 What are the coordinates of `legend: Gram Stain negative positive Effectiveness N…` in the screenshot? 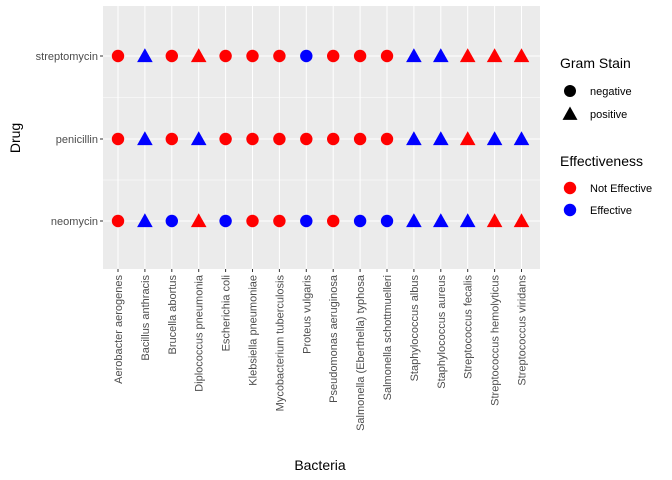 It's located at (606, 136).